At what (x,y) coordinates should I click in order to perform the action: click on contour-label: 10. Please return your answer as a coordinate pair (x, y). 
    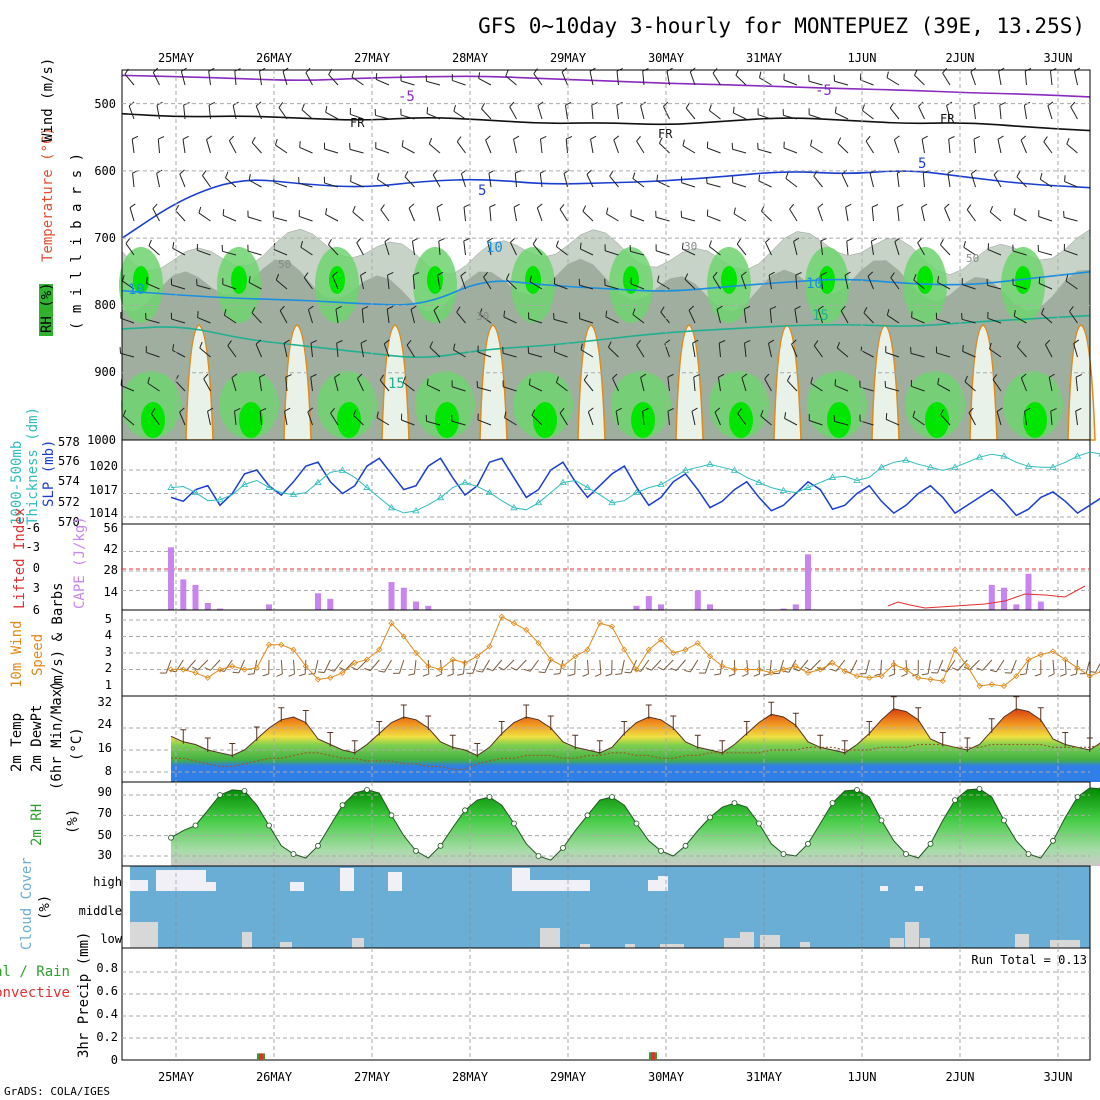
    Looking at the image, I should click on (814, 284).